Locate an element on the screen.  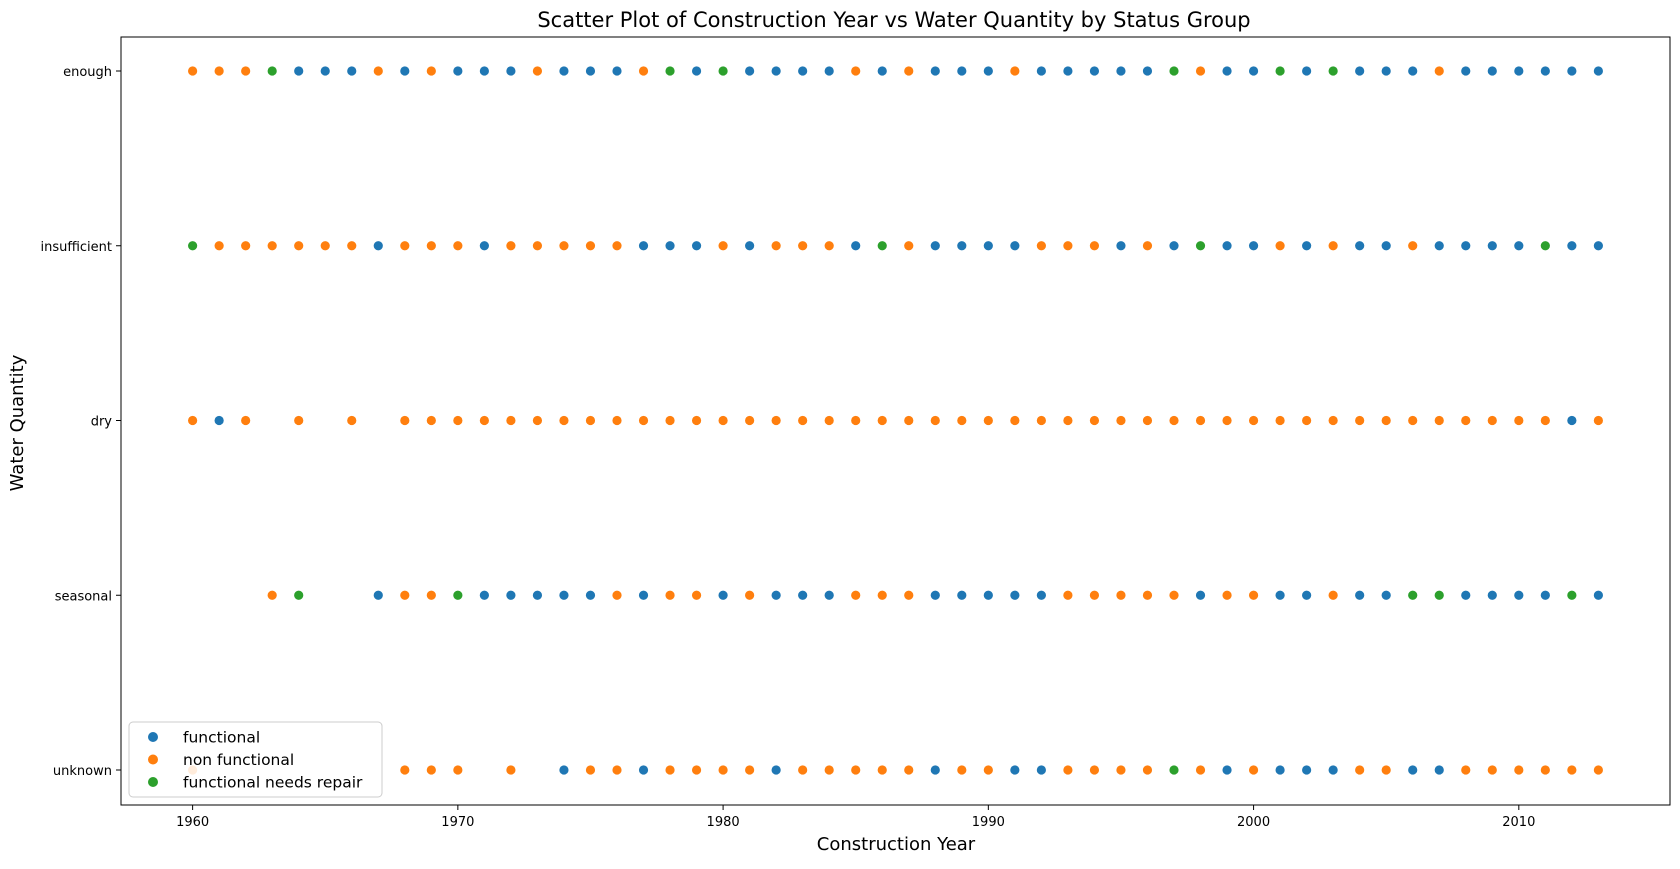
legend-box is located at coordinates (255, 759).